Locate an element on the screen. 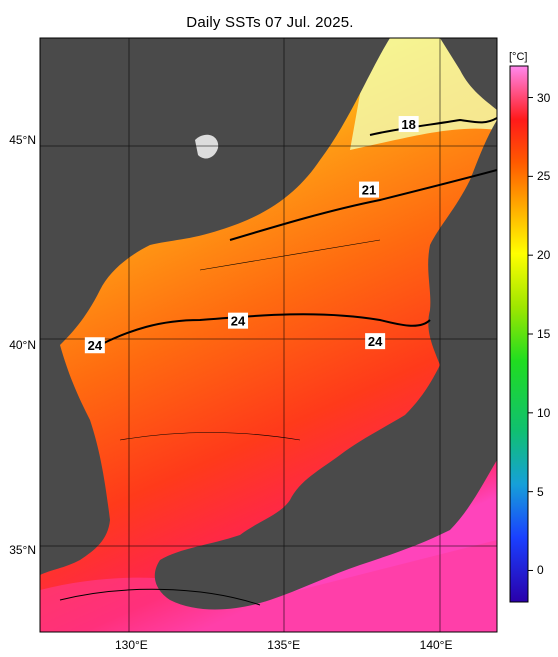 The height and width of the screenshot is (657, 558). warm-band is located at coordinates (268, 586).